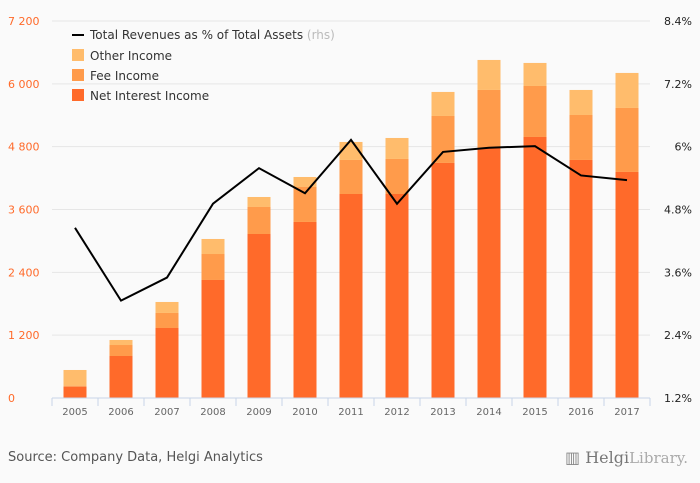 This screenshot has height=483, width=700. I want to click on y-tick-label: 3 600, so click(24, 210).